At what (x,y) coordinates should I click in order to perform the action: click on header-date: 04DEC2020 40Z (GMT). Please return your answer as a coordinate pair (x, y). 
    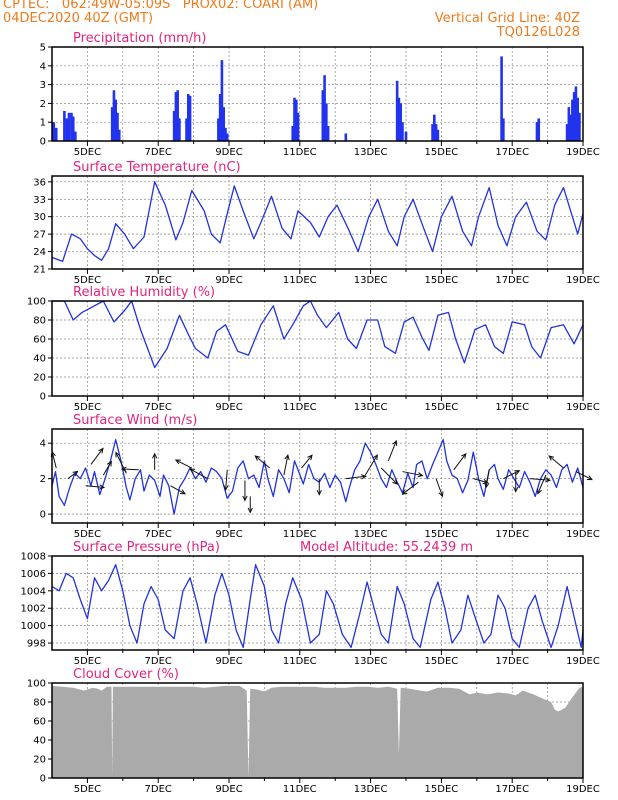
    Looking at the image, I should click on (78, 18).